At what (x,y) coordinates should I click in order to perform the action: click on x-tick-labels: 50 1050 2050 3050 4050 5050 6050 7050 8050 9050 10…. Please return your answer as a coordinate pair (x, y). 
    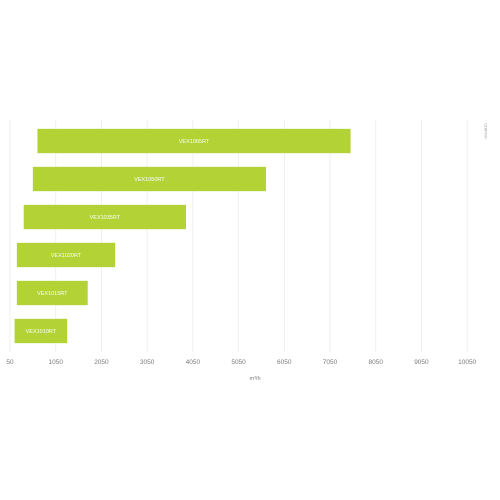
    Looking at the image, I should click on (241, 362).